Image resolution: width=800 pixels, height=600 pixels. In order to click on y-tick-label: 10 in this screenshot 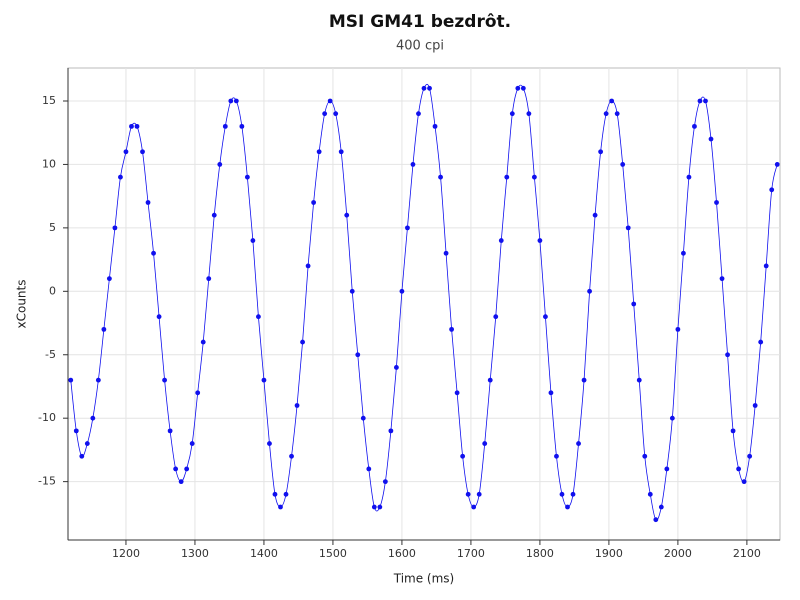, I will do `click(49, 163)`.